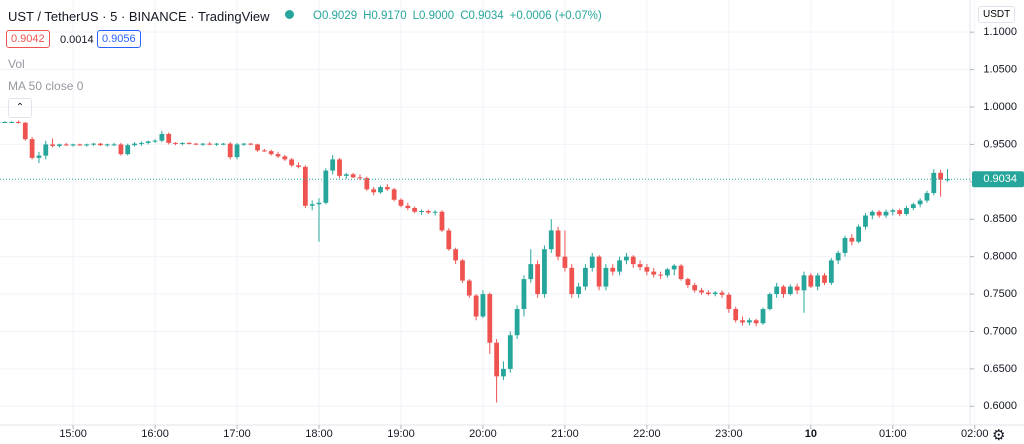  Describe the element at coordinates (77, 40) in the screenshot. I see `spread: 0.0014` at that location.